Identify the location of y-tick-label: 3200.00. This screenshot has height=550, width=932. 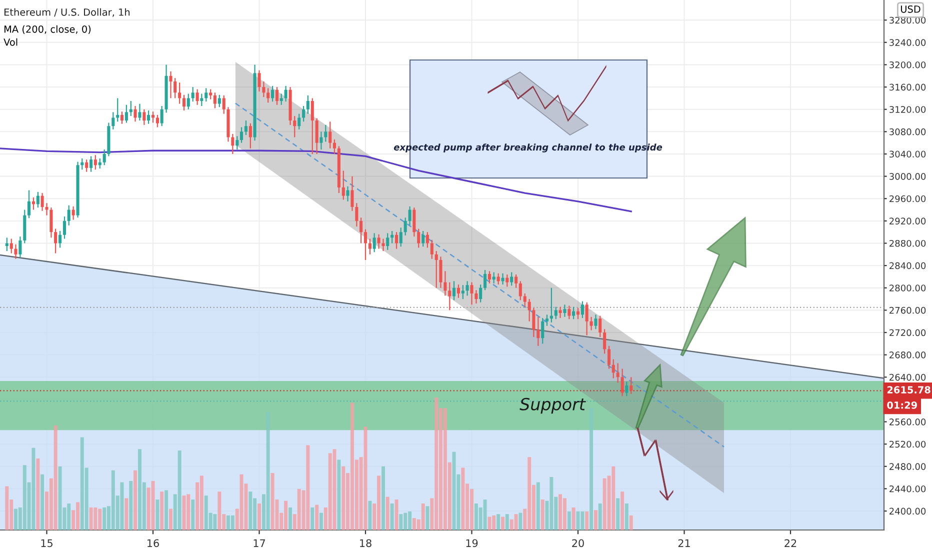
(908, 64).